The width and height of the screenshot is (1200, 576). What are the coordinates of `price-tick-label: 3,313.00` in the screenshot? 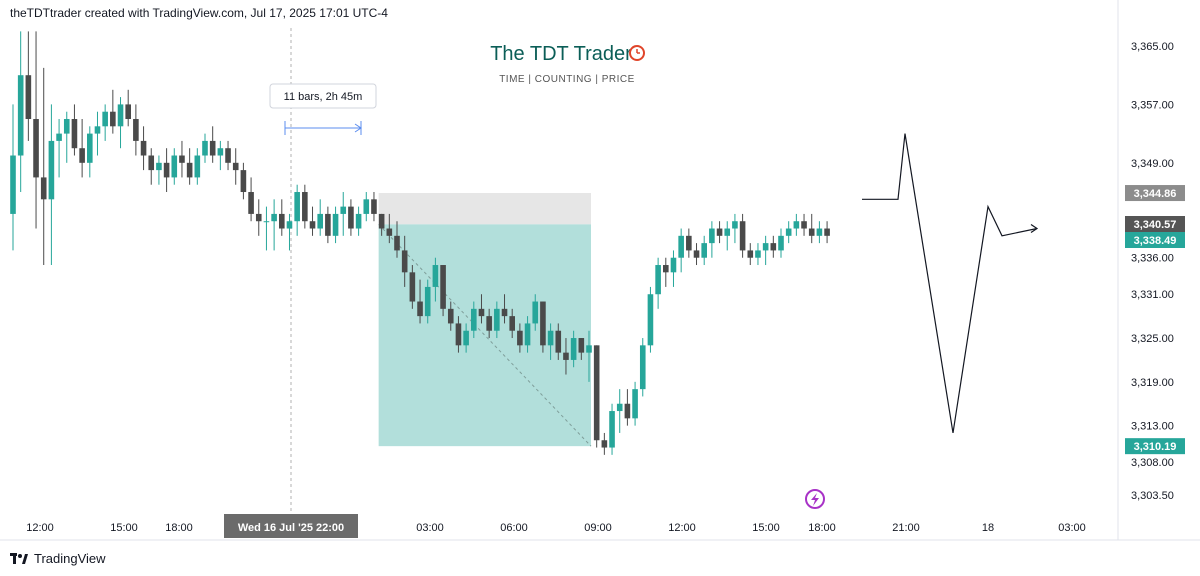 It's located at (1152, 427).